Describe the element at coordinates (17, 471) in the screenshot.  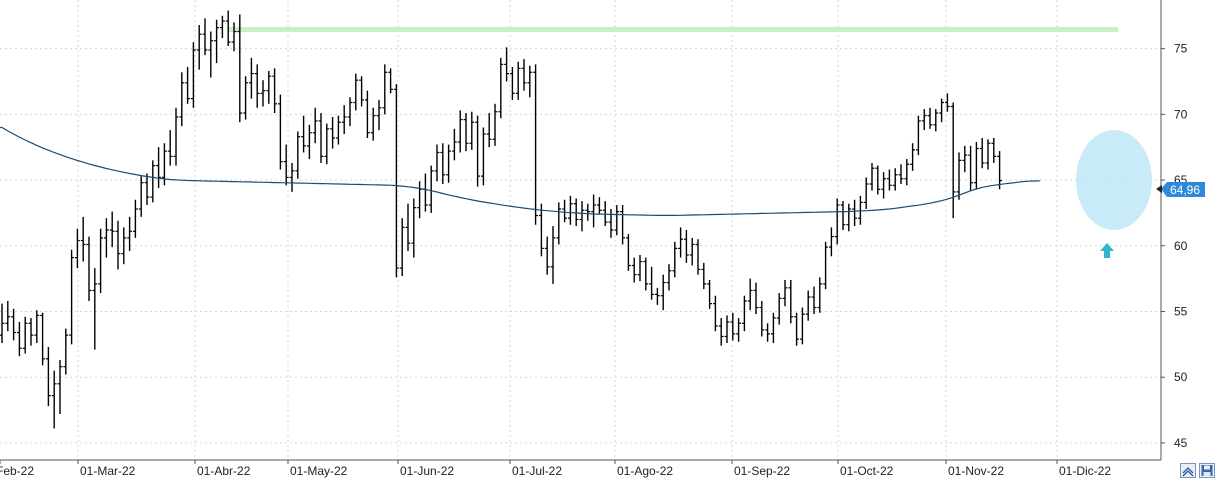
I see `x-tick-label: Feb-22` at that location.